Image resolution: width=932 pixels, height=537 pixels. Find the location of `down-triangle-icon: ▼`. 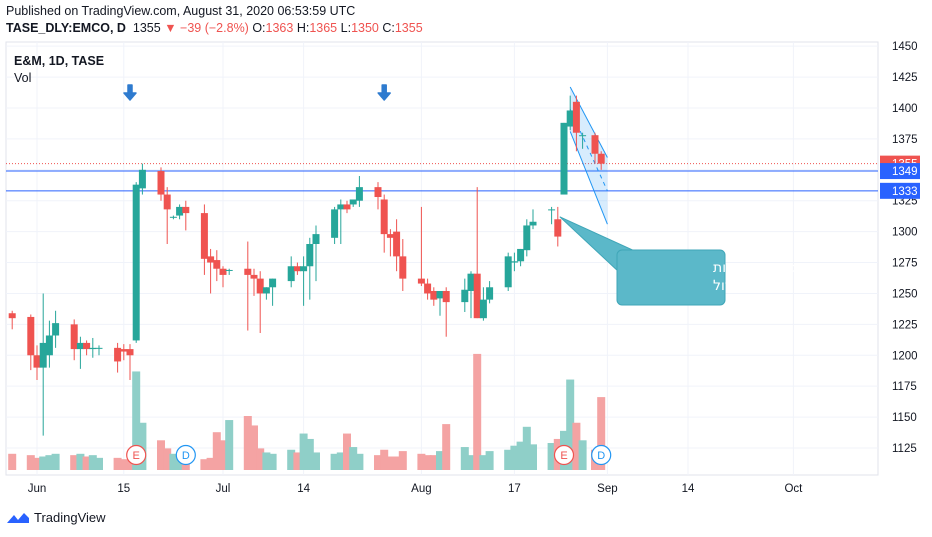

down-triangle-icon: ▼ is located at coordinates (170, 28).